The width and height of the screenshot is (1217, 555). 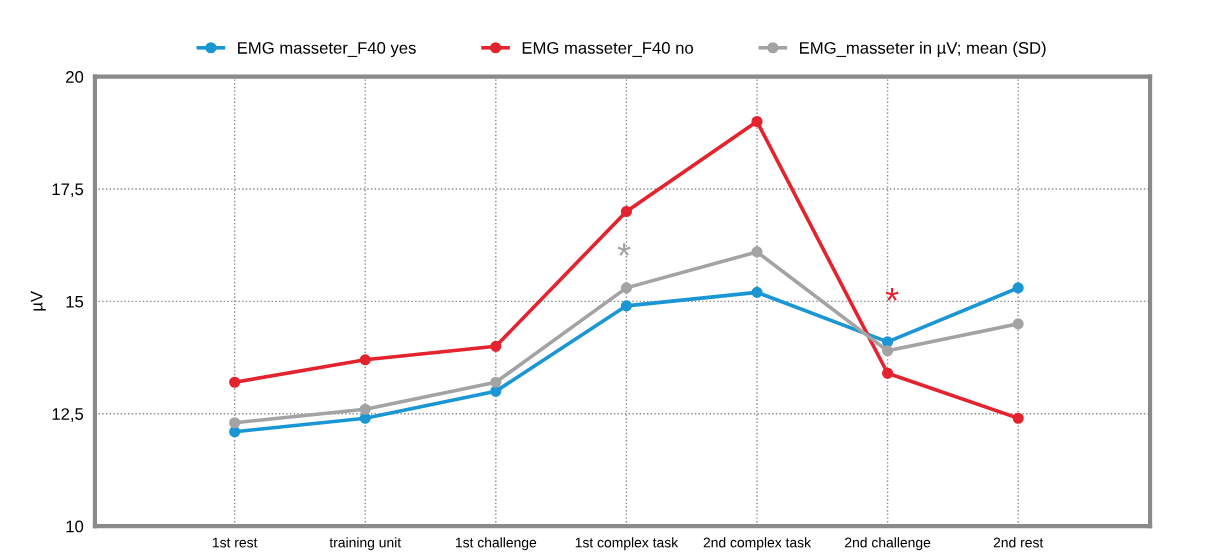 I want to click on x-tick-label: 2nd rest, so click(x=1018, y=542).